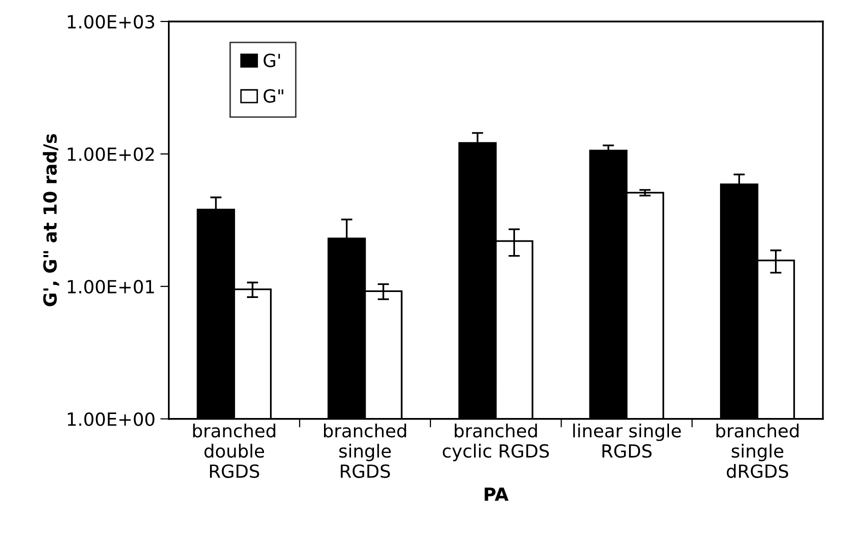 This screenshot has height=537, width=844. What do you see at coordinates (111, 21) in the screenshot?
I see `y-tick-label: 1.00E+03` at bounding box center [111, 21].